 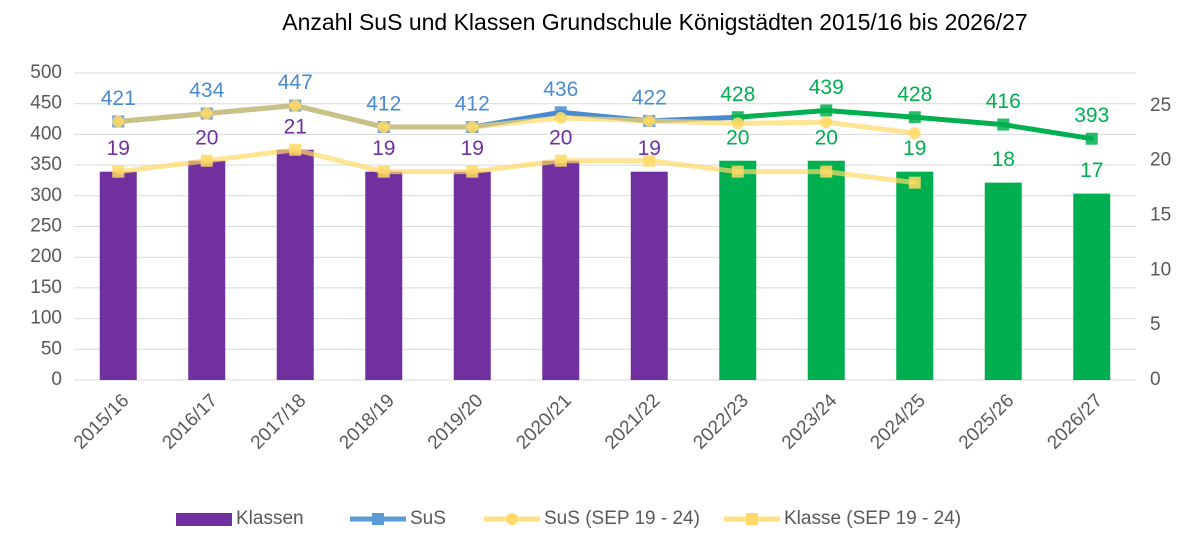 I want to click on y-tick-label: 0, so click(x=56, y=379).